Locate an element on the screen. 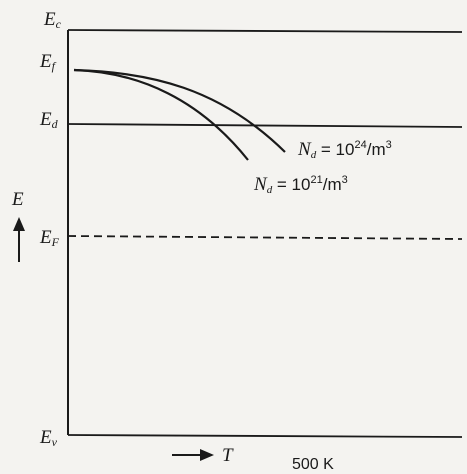 The height and width of the screenshot is (474, 467). valence-band-edge-line is located at coordinates (265, 436).